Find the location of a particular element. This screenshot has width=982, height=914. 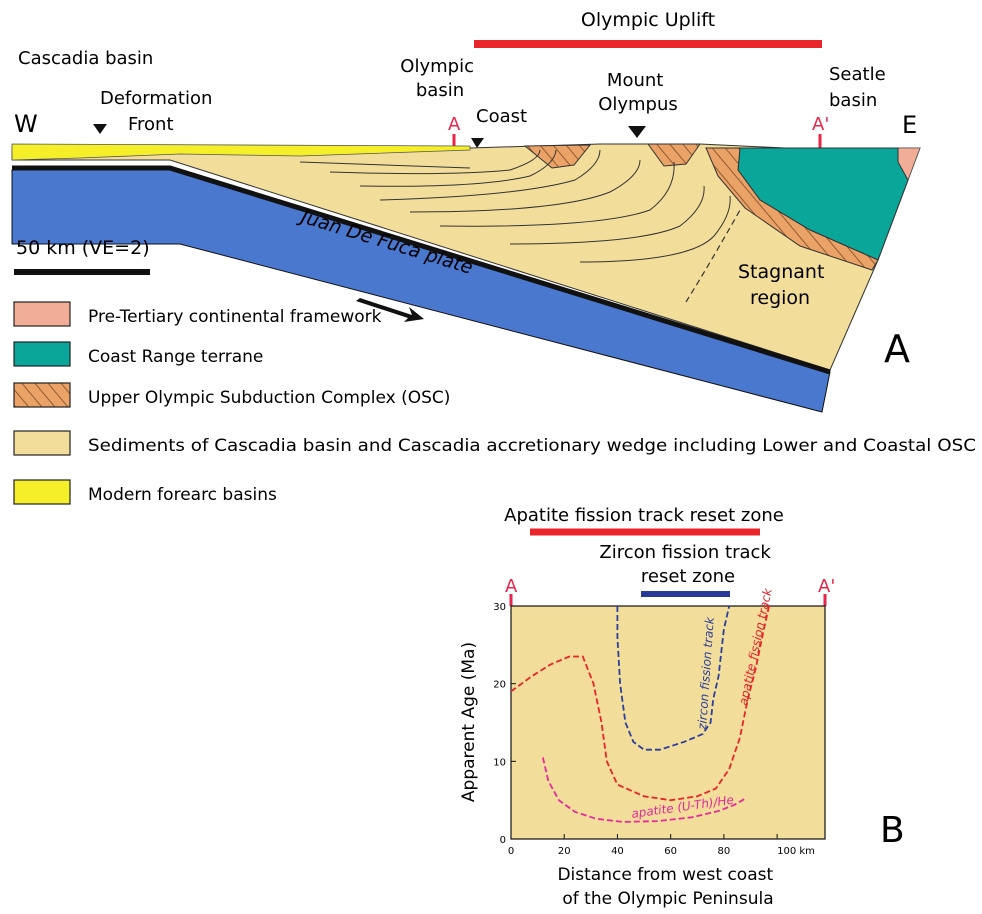

panel-a-letter: A is located at coordinates (897, 349).